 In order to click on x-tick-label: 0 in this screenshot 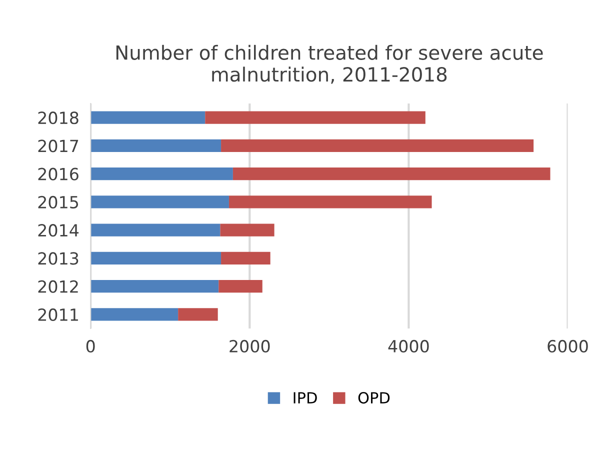, I will do `click(90, 346)`.